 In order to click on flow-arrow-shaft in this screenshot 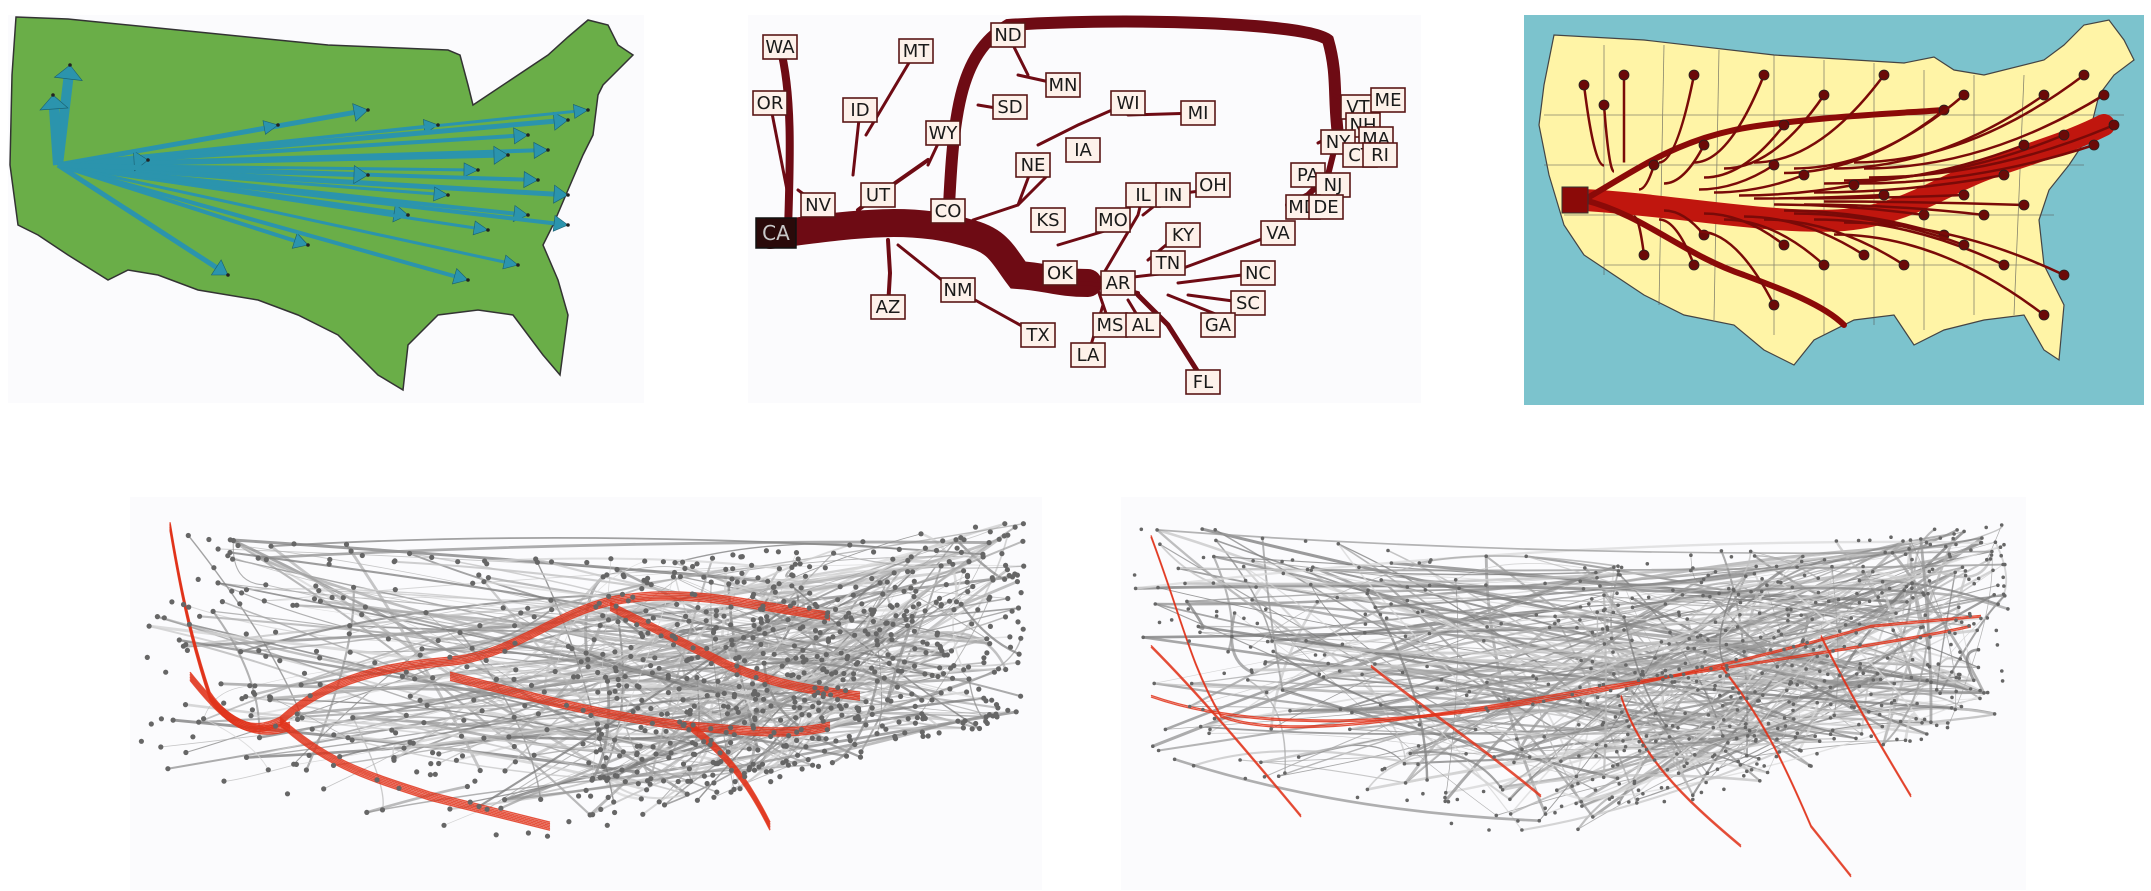, I will do `click(266, 196)`.